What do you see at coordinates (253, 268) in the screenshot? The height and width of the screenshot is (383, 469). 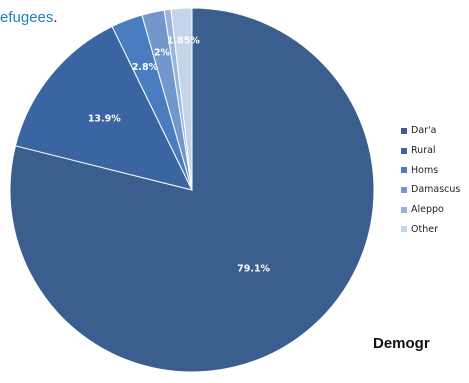 I see `data-label-dar-a: 79.1%` at bounding box center [253, 268].